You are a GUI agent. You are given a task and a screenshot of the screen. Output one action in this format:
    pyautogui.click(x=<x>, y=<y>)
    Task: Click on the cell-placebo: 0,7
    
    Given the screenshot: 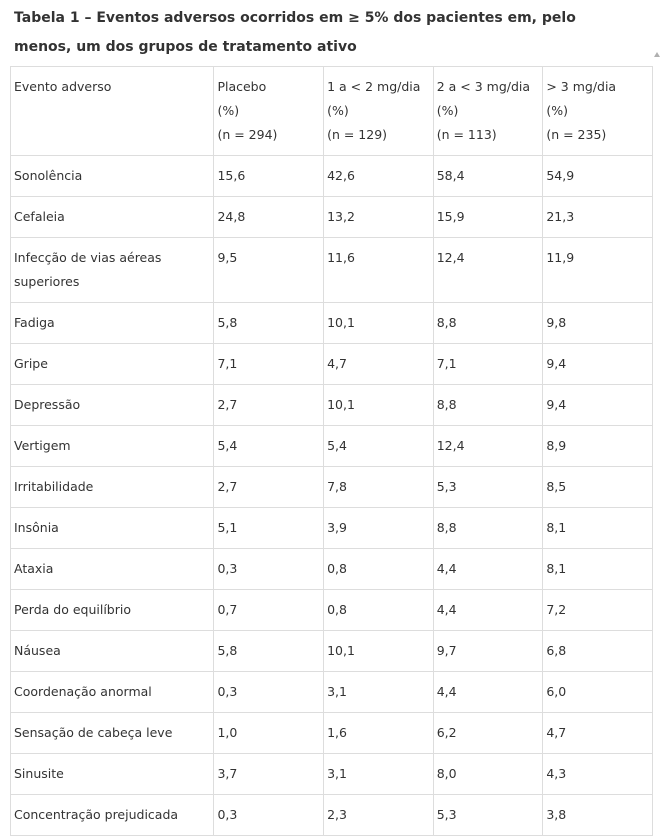 What is the action you would take?
    pyautogui.click(x=269, y=610)
    